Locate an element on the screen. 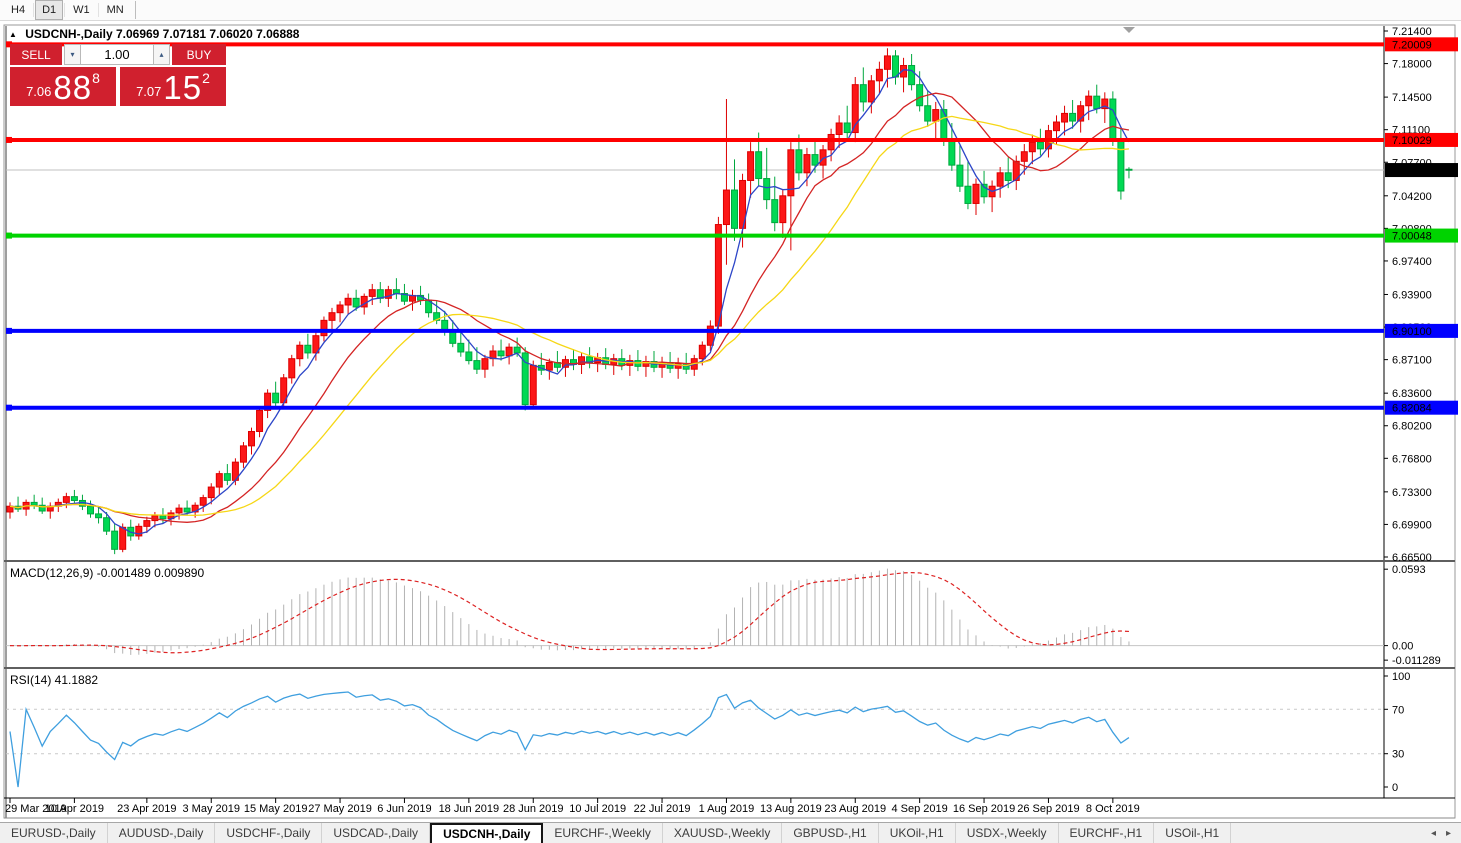  tab-scroll-right-icon: ▸ is located at coordinates (1448, 833).